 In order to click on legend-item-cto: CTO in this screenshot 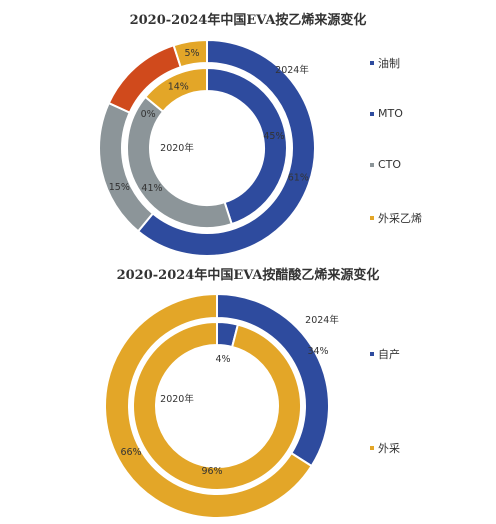, I will do `click(385, 164)`.